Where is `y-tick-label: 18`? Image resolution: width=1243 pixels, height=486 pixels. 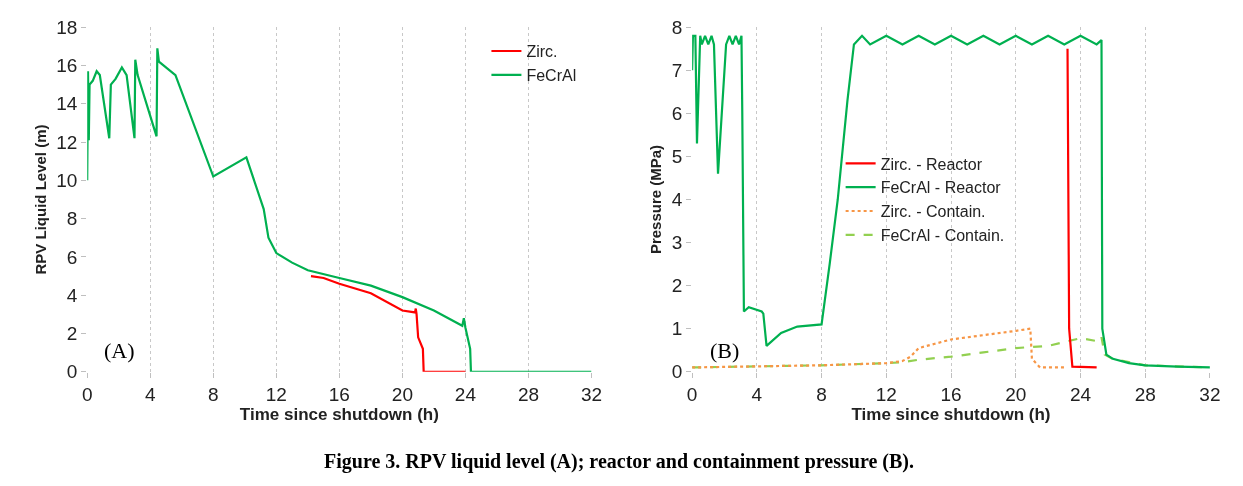 y-tick-label: 18 is located at coordinates (67, 27).